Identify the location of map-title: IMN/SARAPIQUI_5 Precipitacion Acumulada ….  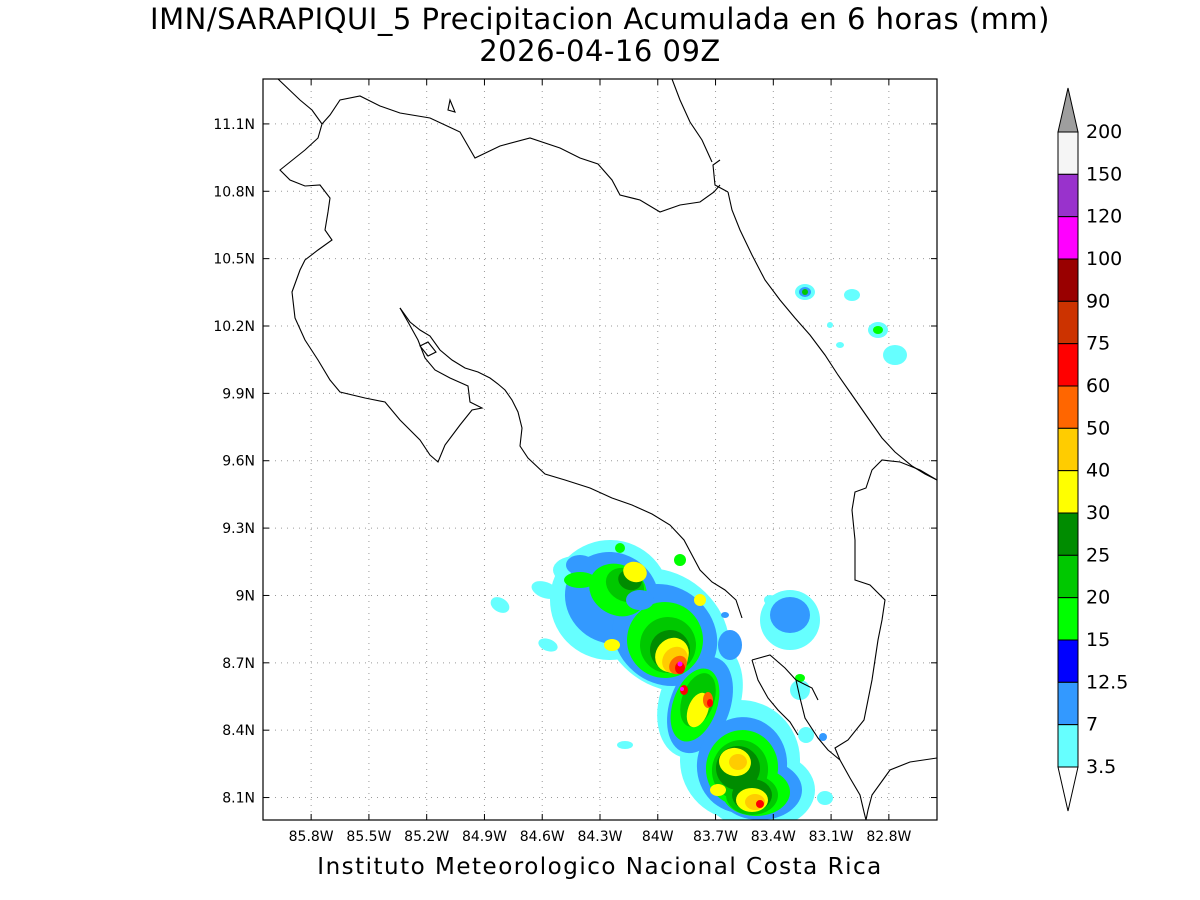
(600, 19).